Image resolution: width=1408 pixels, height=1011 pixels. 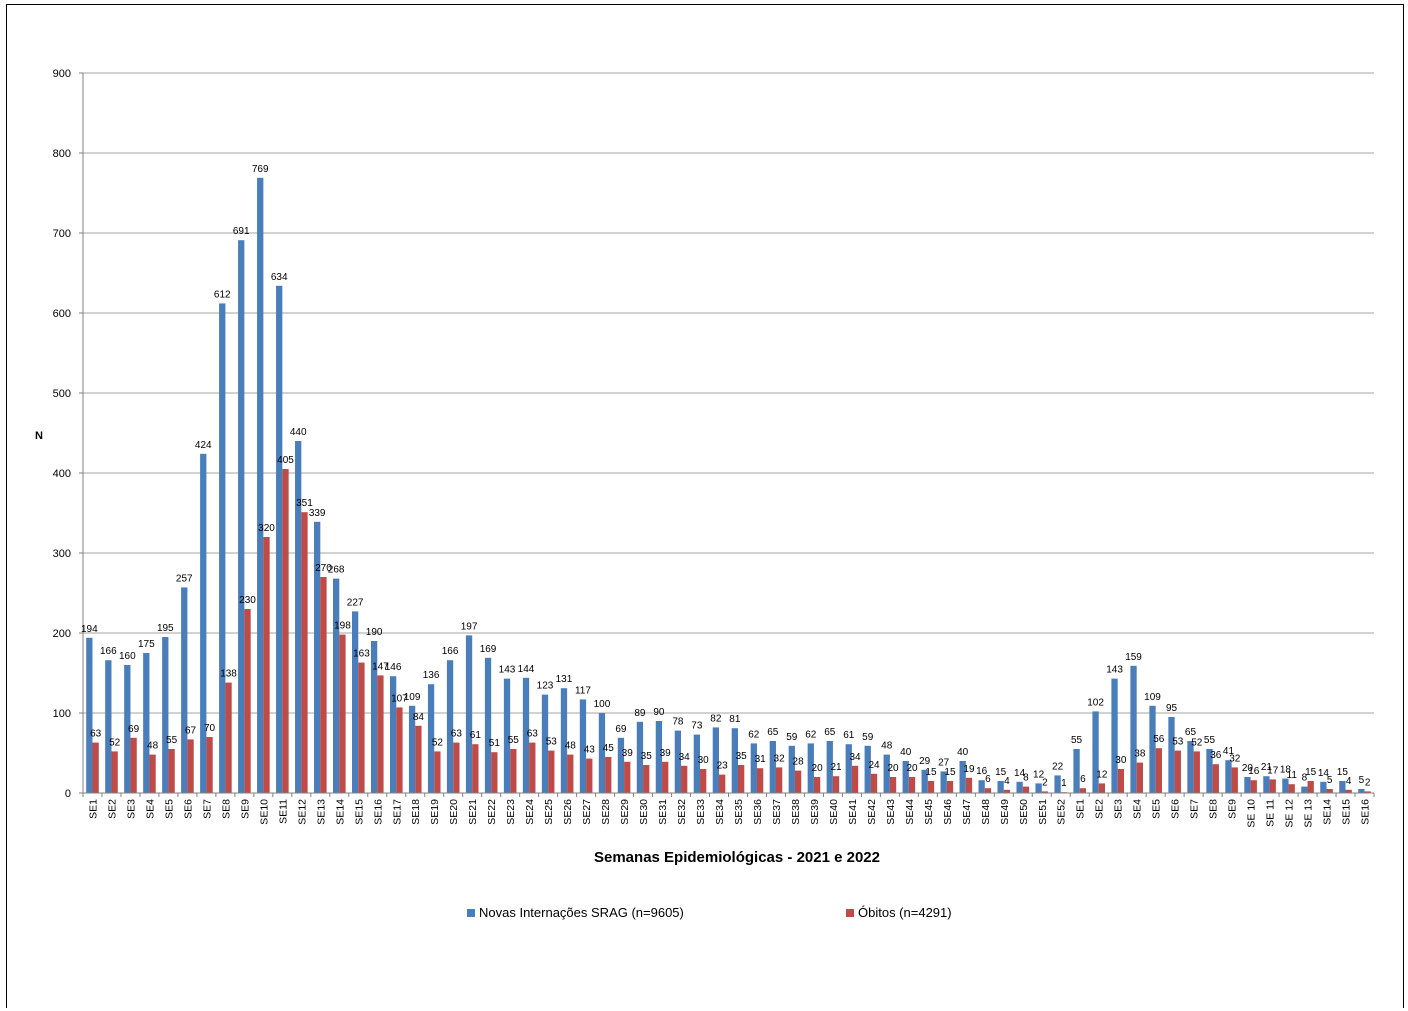 What do you see at coordinates (359, 812) in the screenshot?
I see `x-tick-label: SE15` at bounding box center [359, 812].